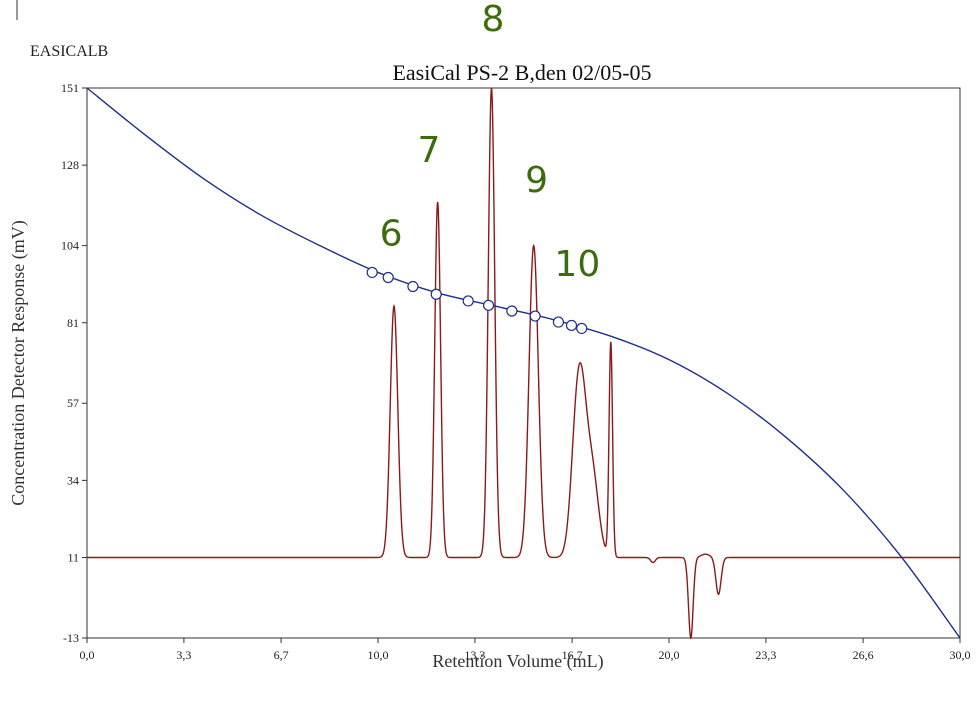 Image resolution: width=978 pixels, height=701 pixels. What do you see at coordinates (765, 655) in the screenshot?
I see `x-tick-label: 23,3` at bounding box center [765, 655].